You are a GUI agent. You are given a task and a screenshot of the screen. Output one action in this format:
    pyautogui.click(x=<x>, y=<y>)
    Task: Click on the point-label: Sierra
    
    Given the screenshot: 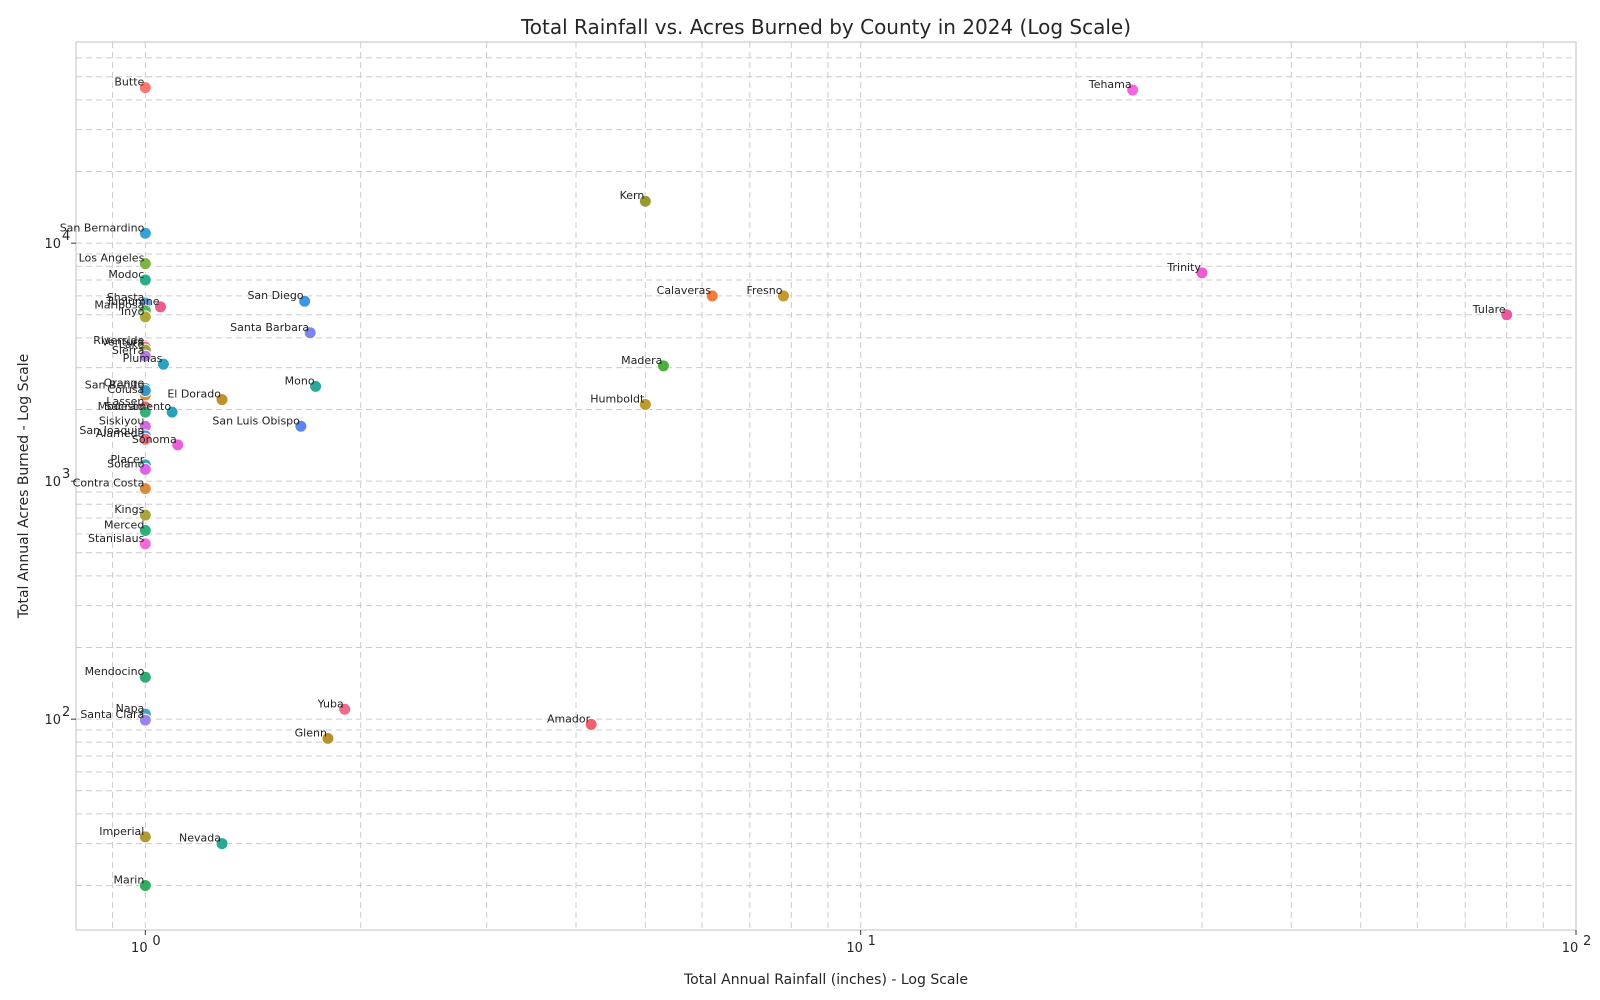 What is the action you would take?
    pyautogui.click(x=128, y=350)
    